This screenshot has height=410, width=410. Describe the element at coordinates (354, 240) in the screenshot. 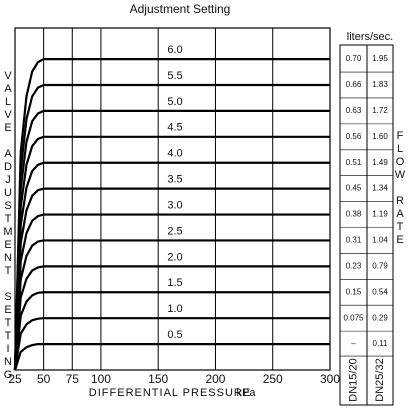

I see `flow-value: 0.31` at that location.